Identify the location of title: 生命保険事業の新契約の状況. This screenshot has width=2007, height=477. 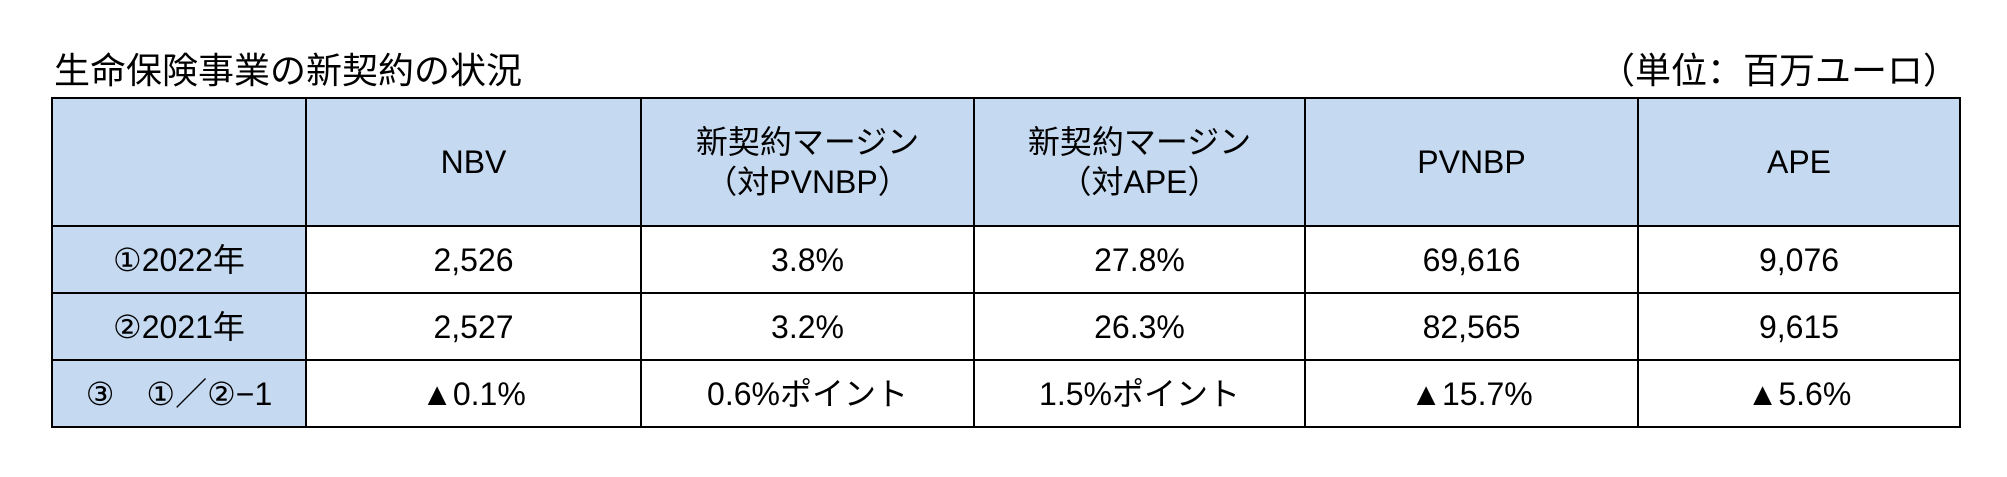
(288, 70).